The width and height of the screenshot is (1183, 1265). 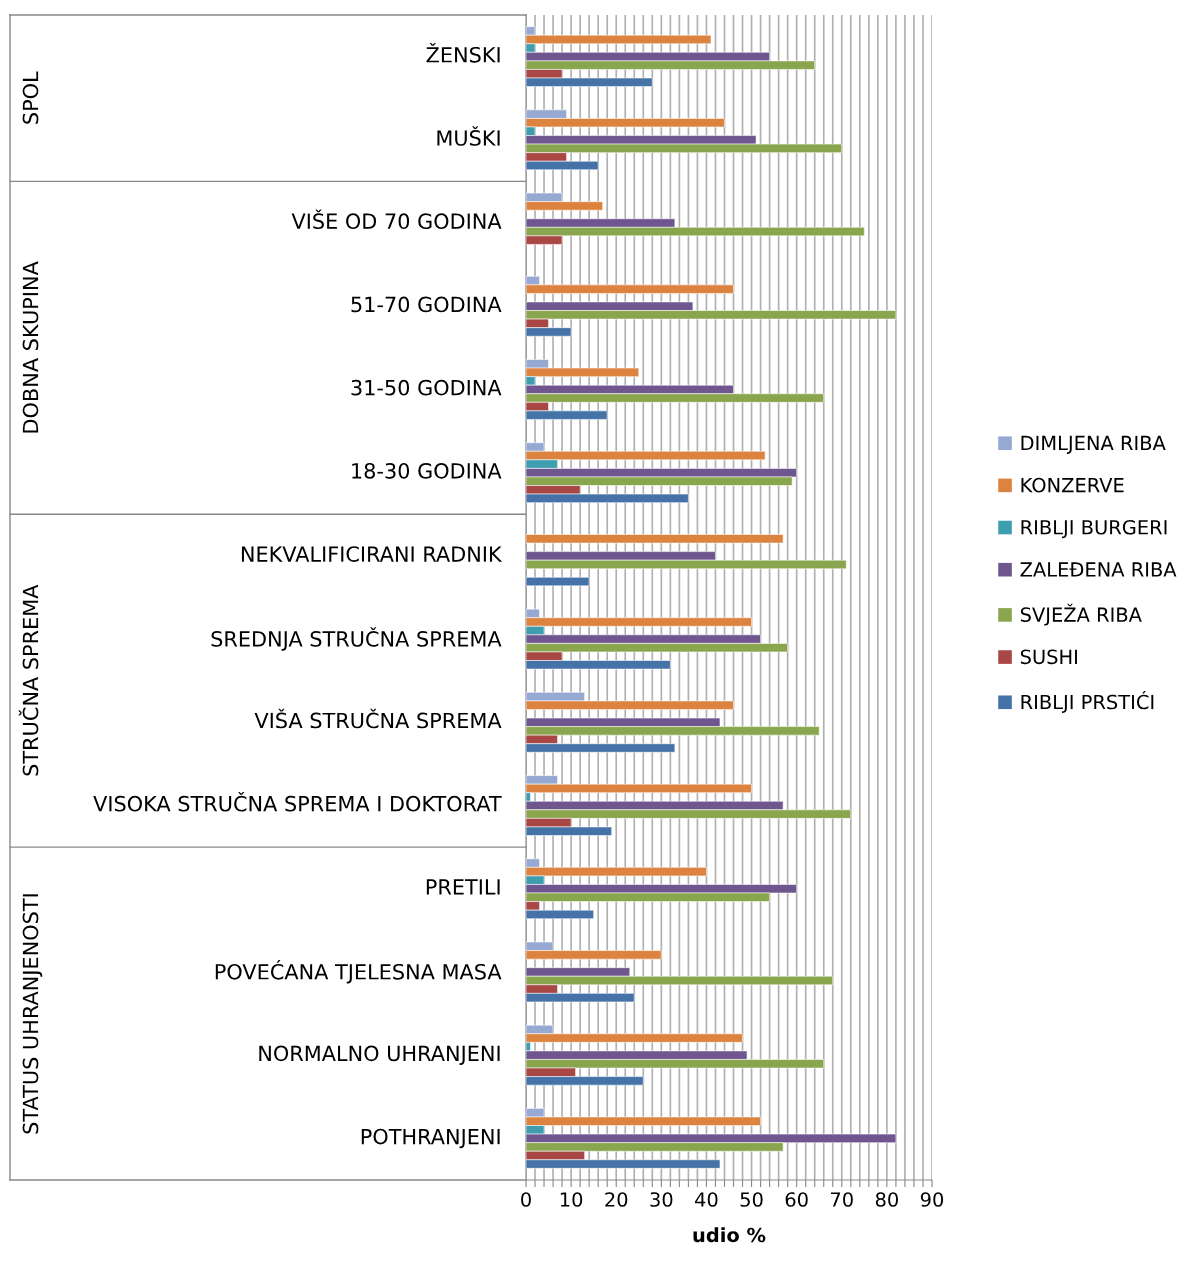 I want to click on x-tick-label: 60, so click(x=796, y=1199).